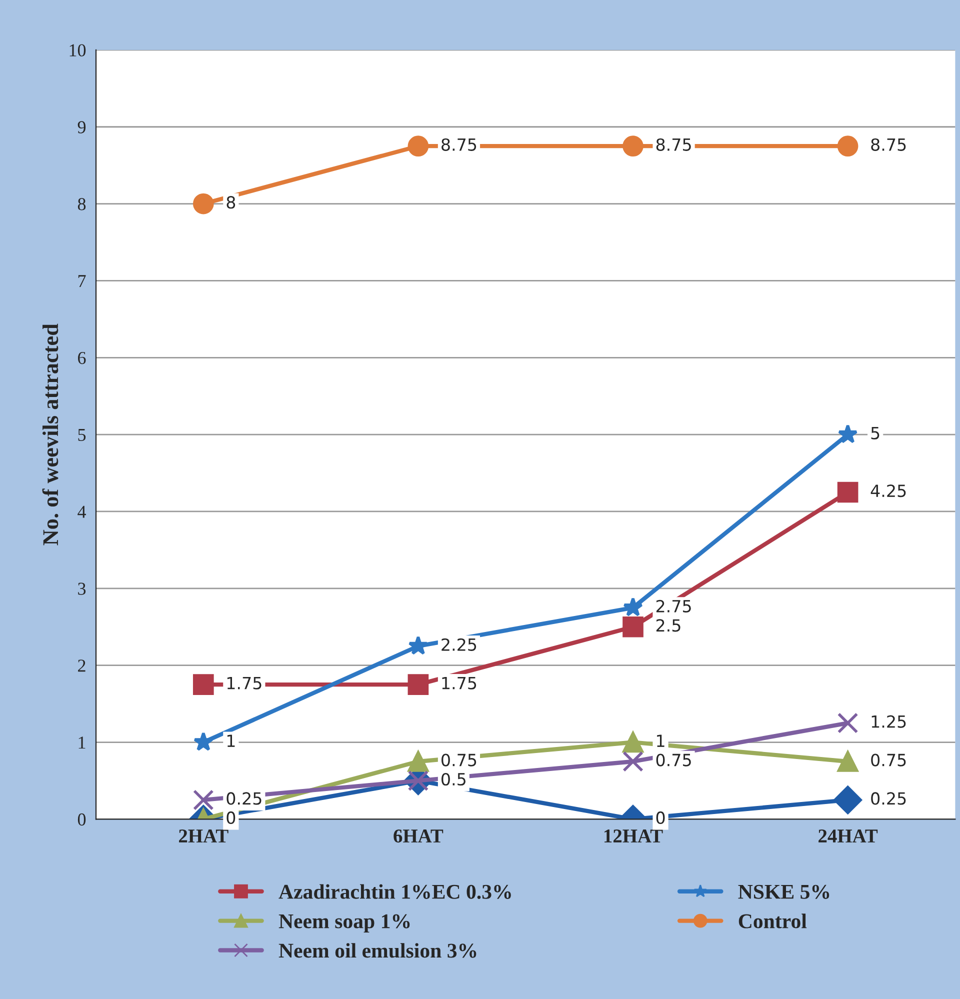 The height and width of the screenshot is (999, 960). What do you see at coordinates (82, 204) in the screenshot?
I see `y-tick-label: 8` at bounding box center [82, 204].